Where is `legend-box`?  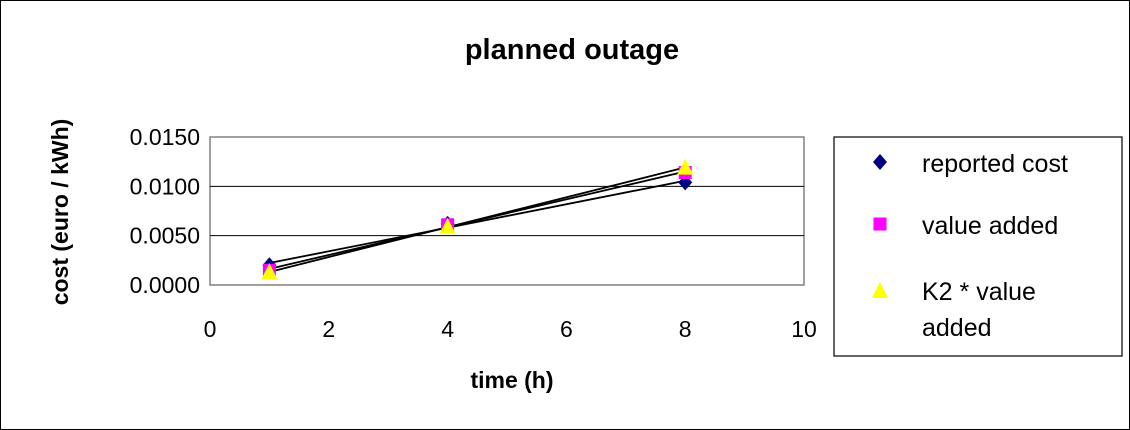 legend-box is located at coordinates (978, 246).